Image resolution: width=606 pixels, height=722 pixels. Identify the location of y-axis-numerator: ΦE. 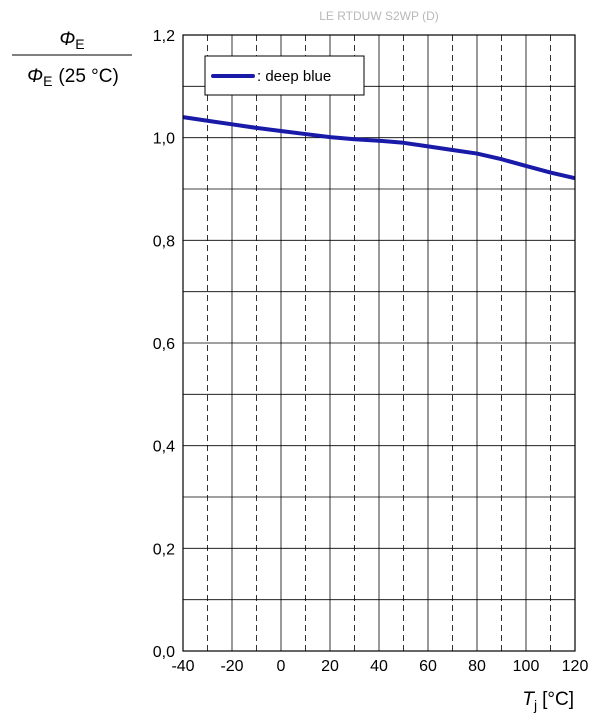
(71, 40).